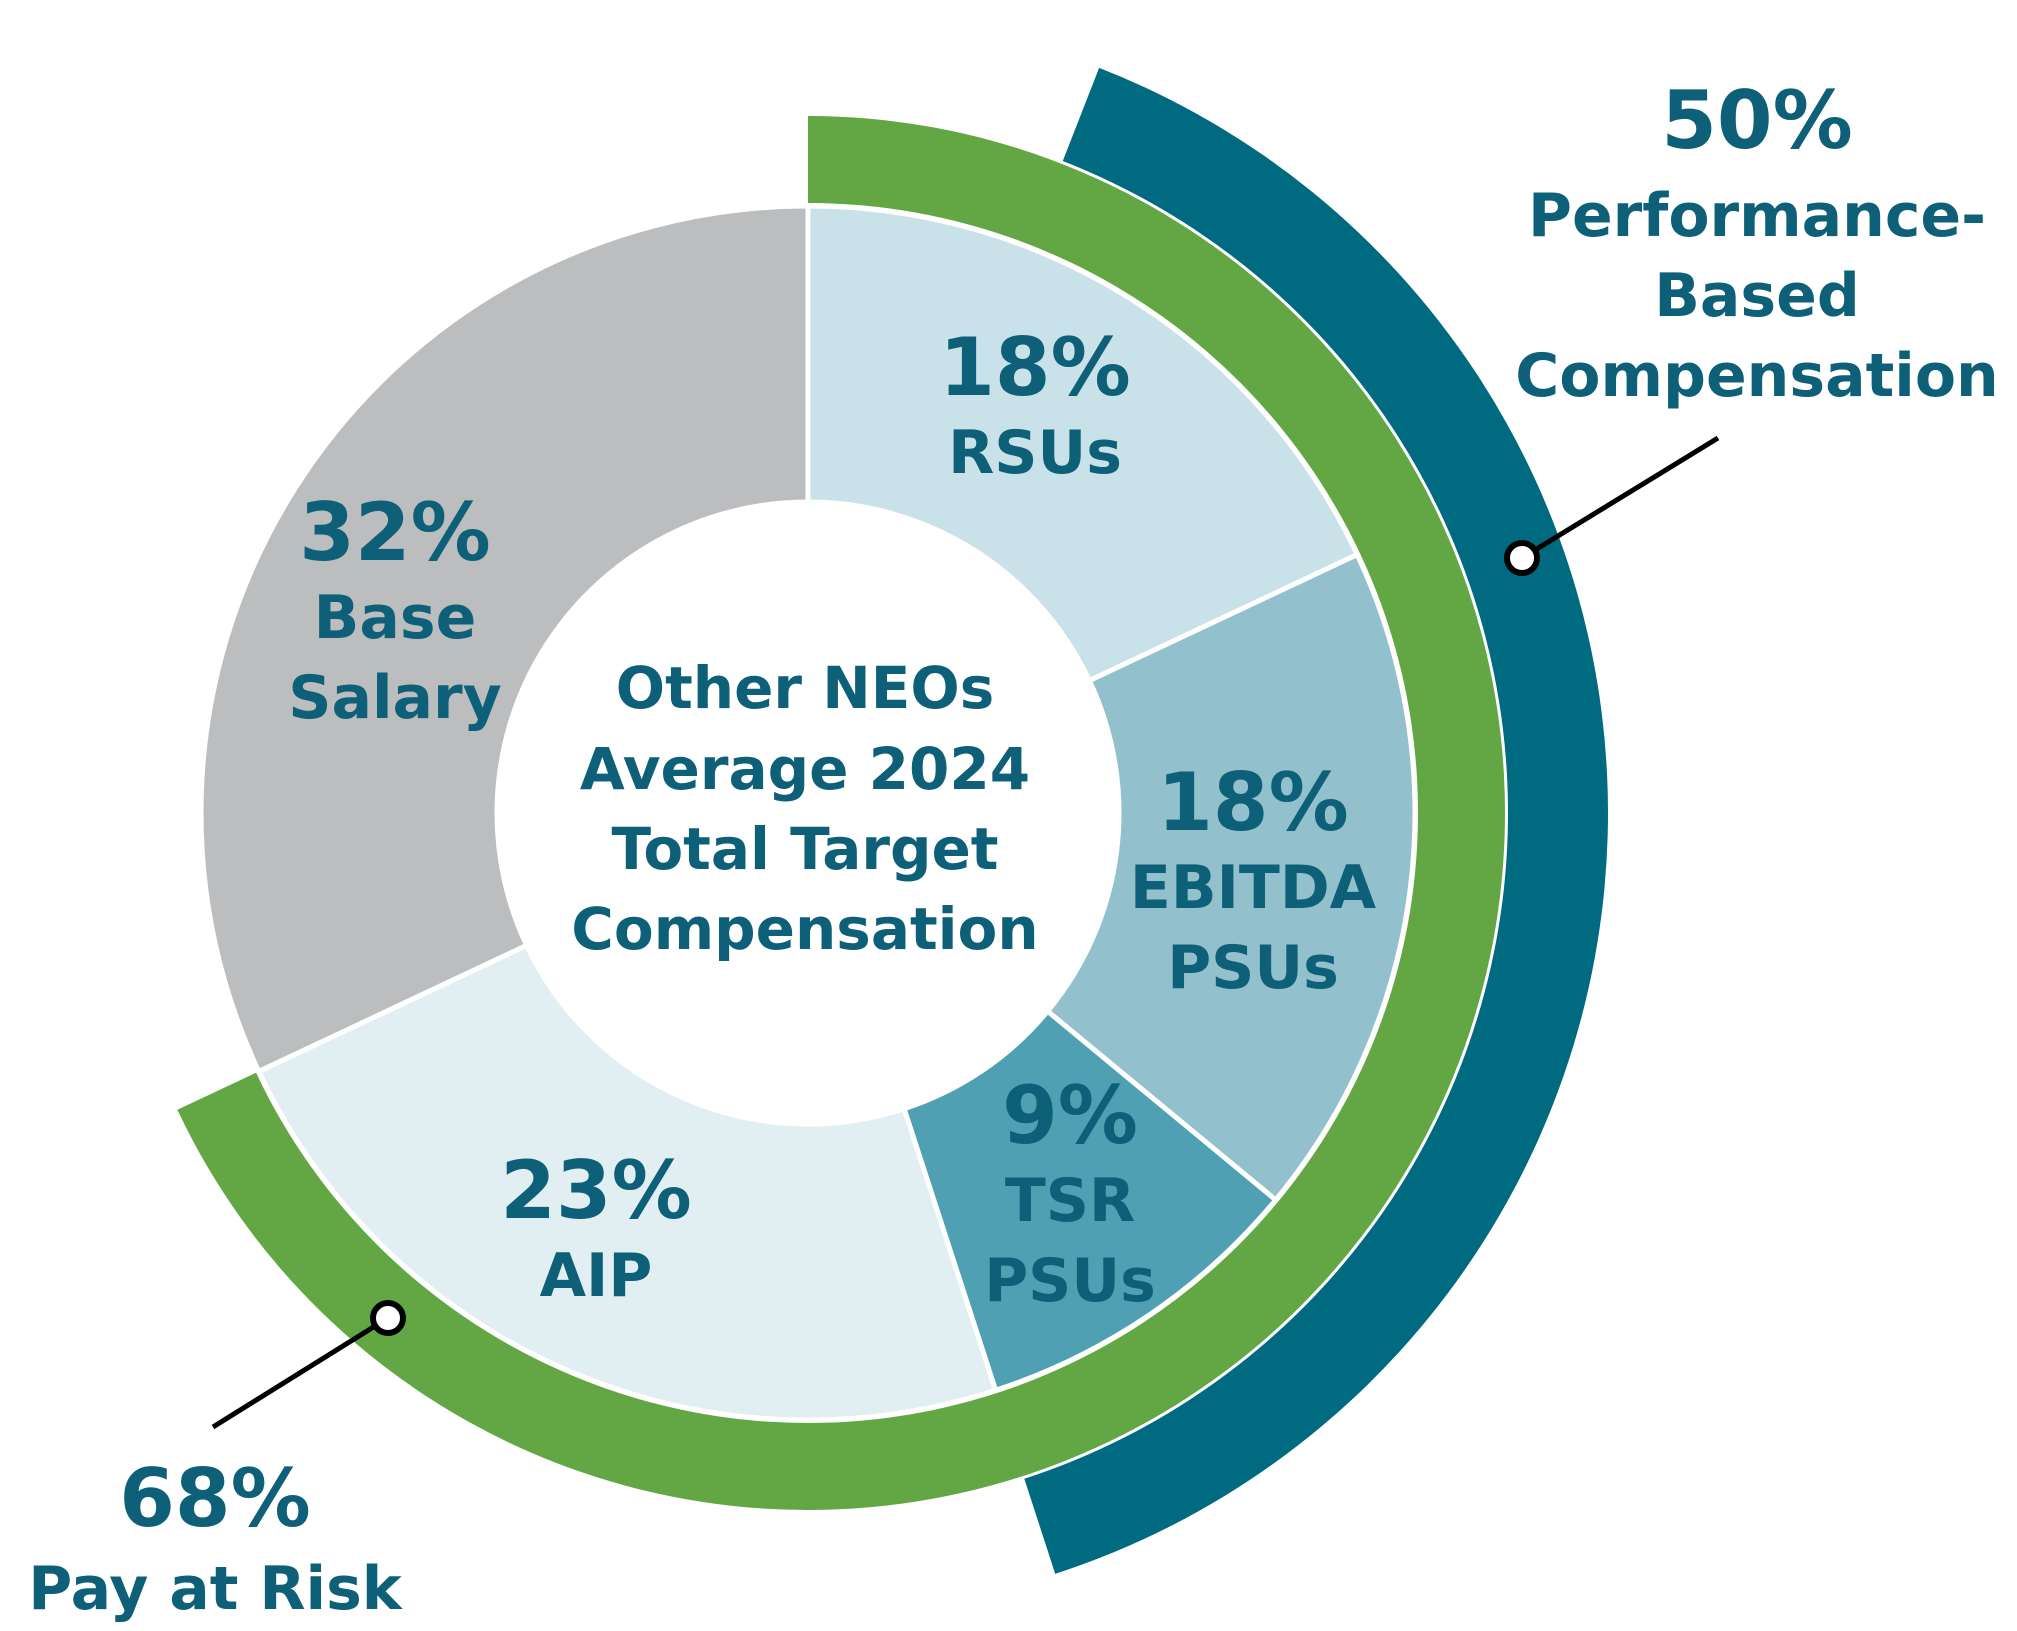  I want to click on slice-label-rsus-line-1: RSUs, so click(1035, 453).